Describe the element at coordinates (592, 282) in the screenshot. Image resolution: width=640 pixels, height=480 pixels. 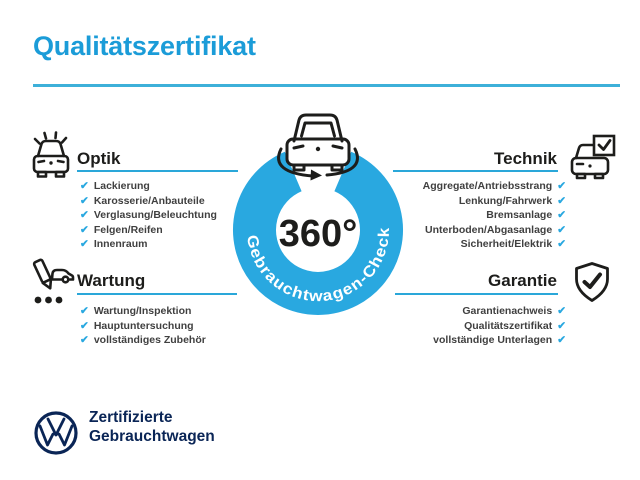
I see `shield-check-icon` at that location.